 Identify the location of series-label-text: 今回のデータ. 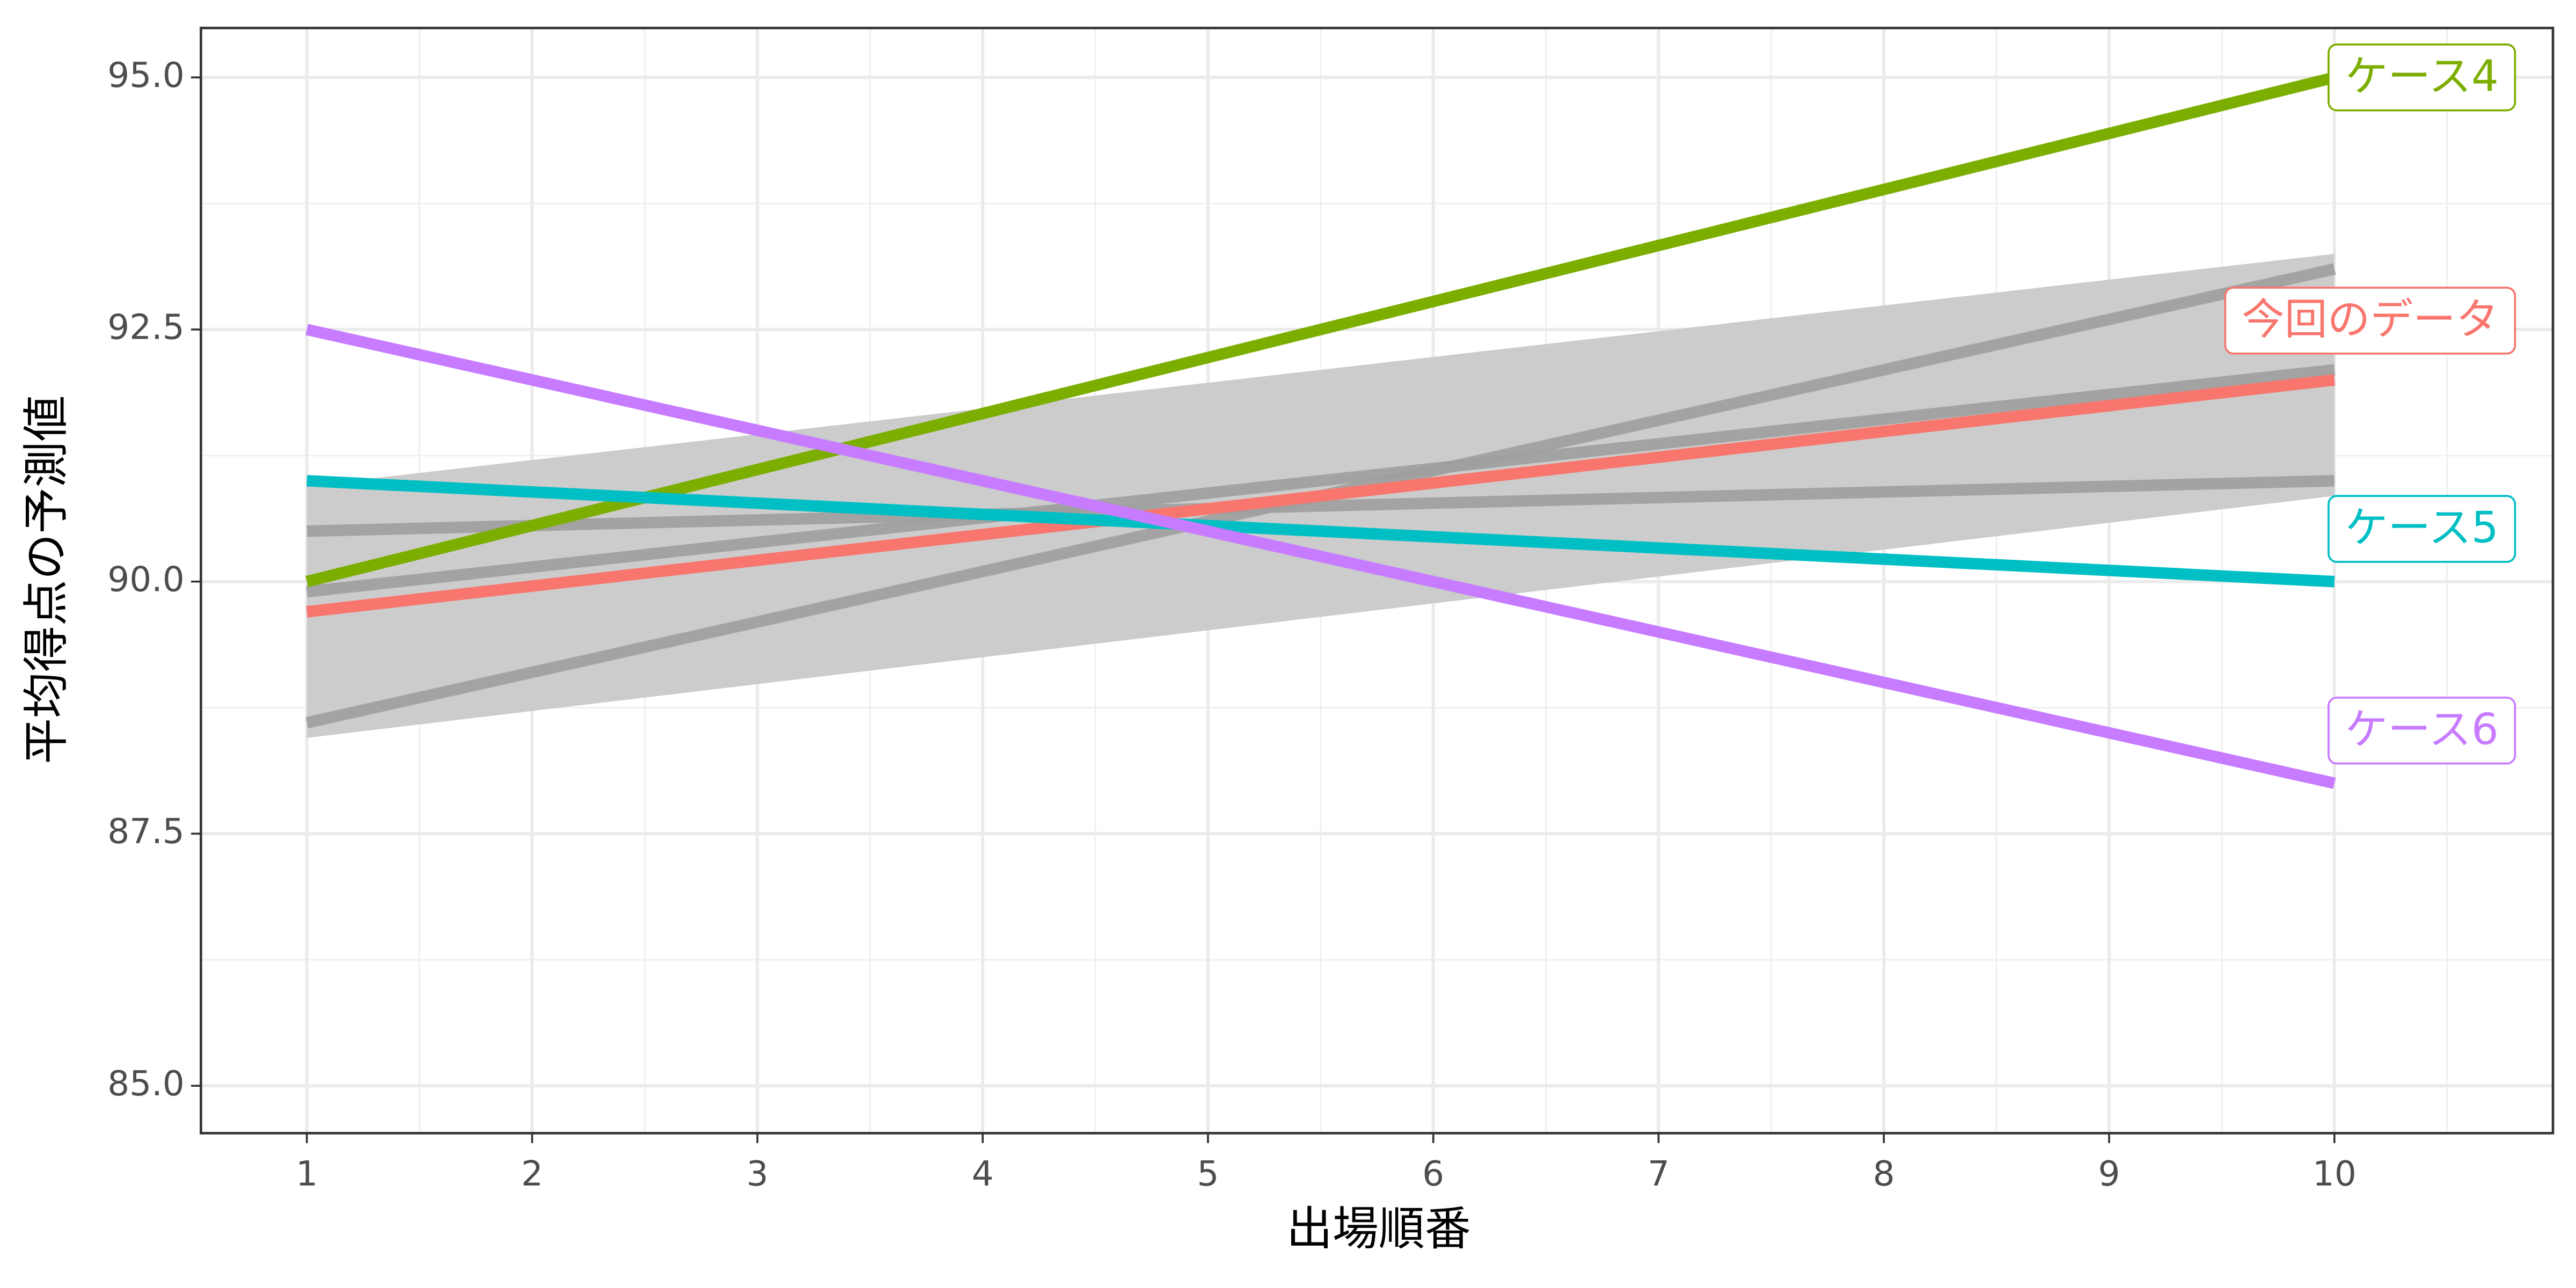
(2370, 319).